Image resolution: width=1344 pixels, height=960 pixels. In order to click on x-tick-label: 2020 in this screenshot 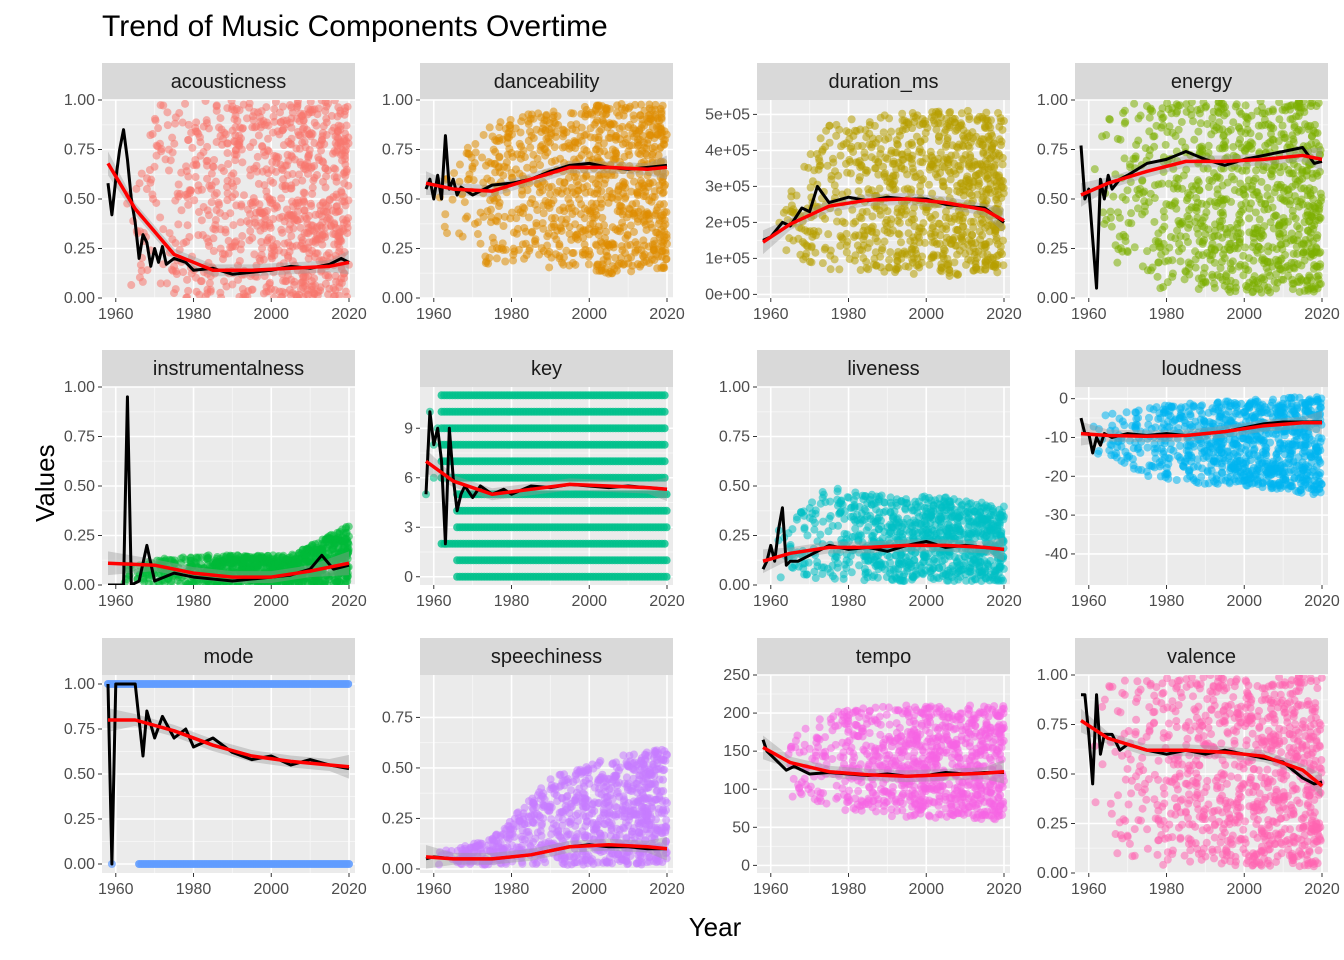, I will do `click(1004, 314)`.